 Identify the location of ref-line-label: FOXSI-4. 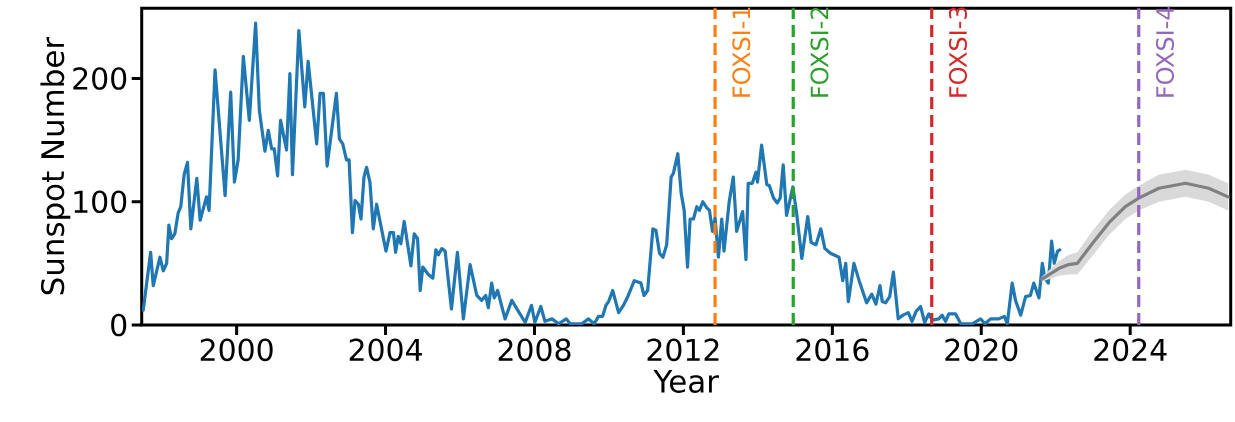
(1165, 51).